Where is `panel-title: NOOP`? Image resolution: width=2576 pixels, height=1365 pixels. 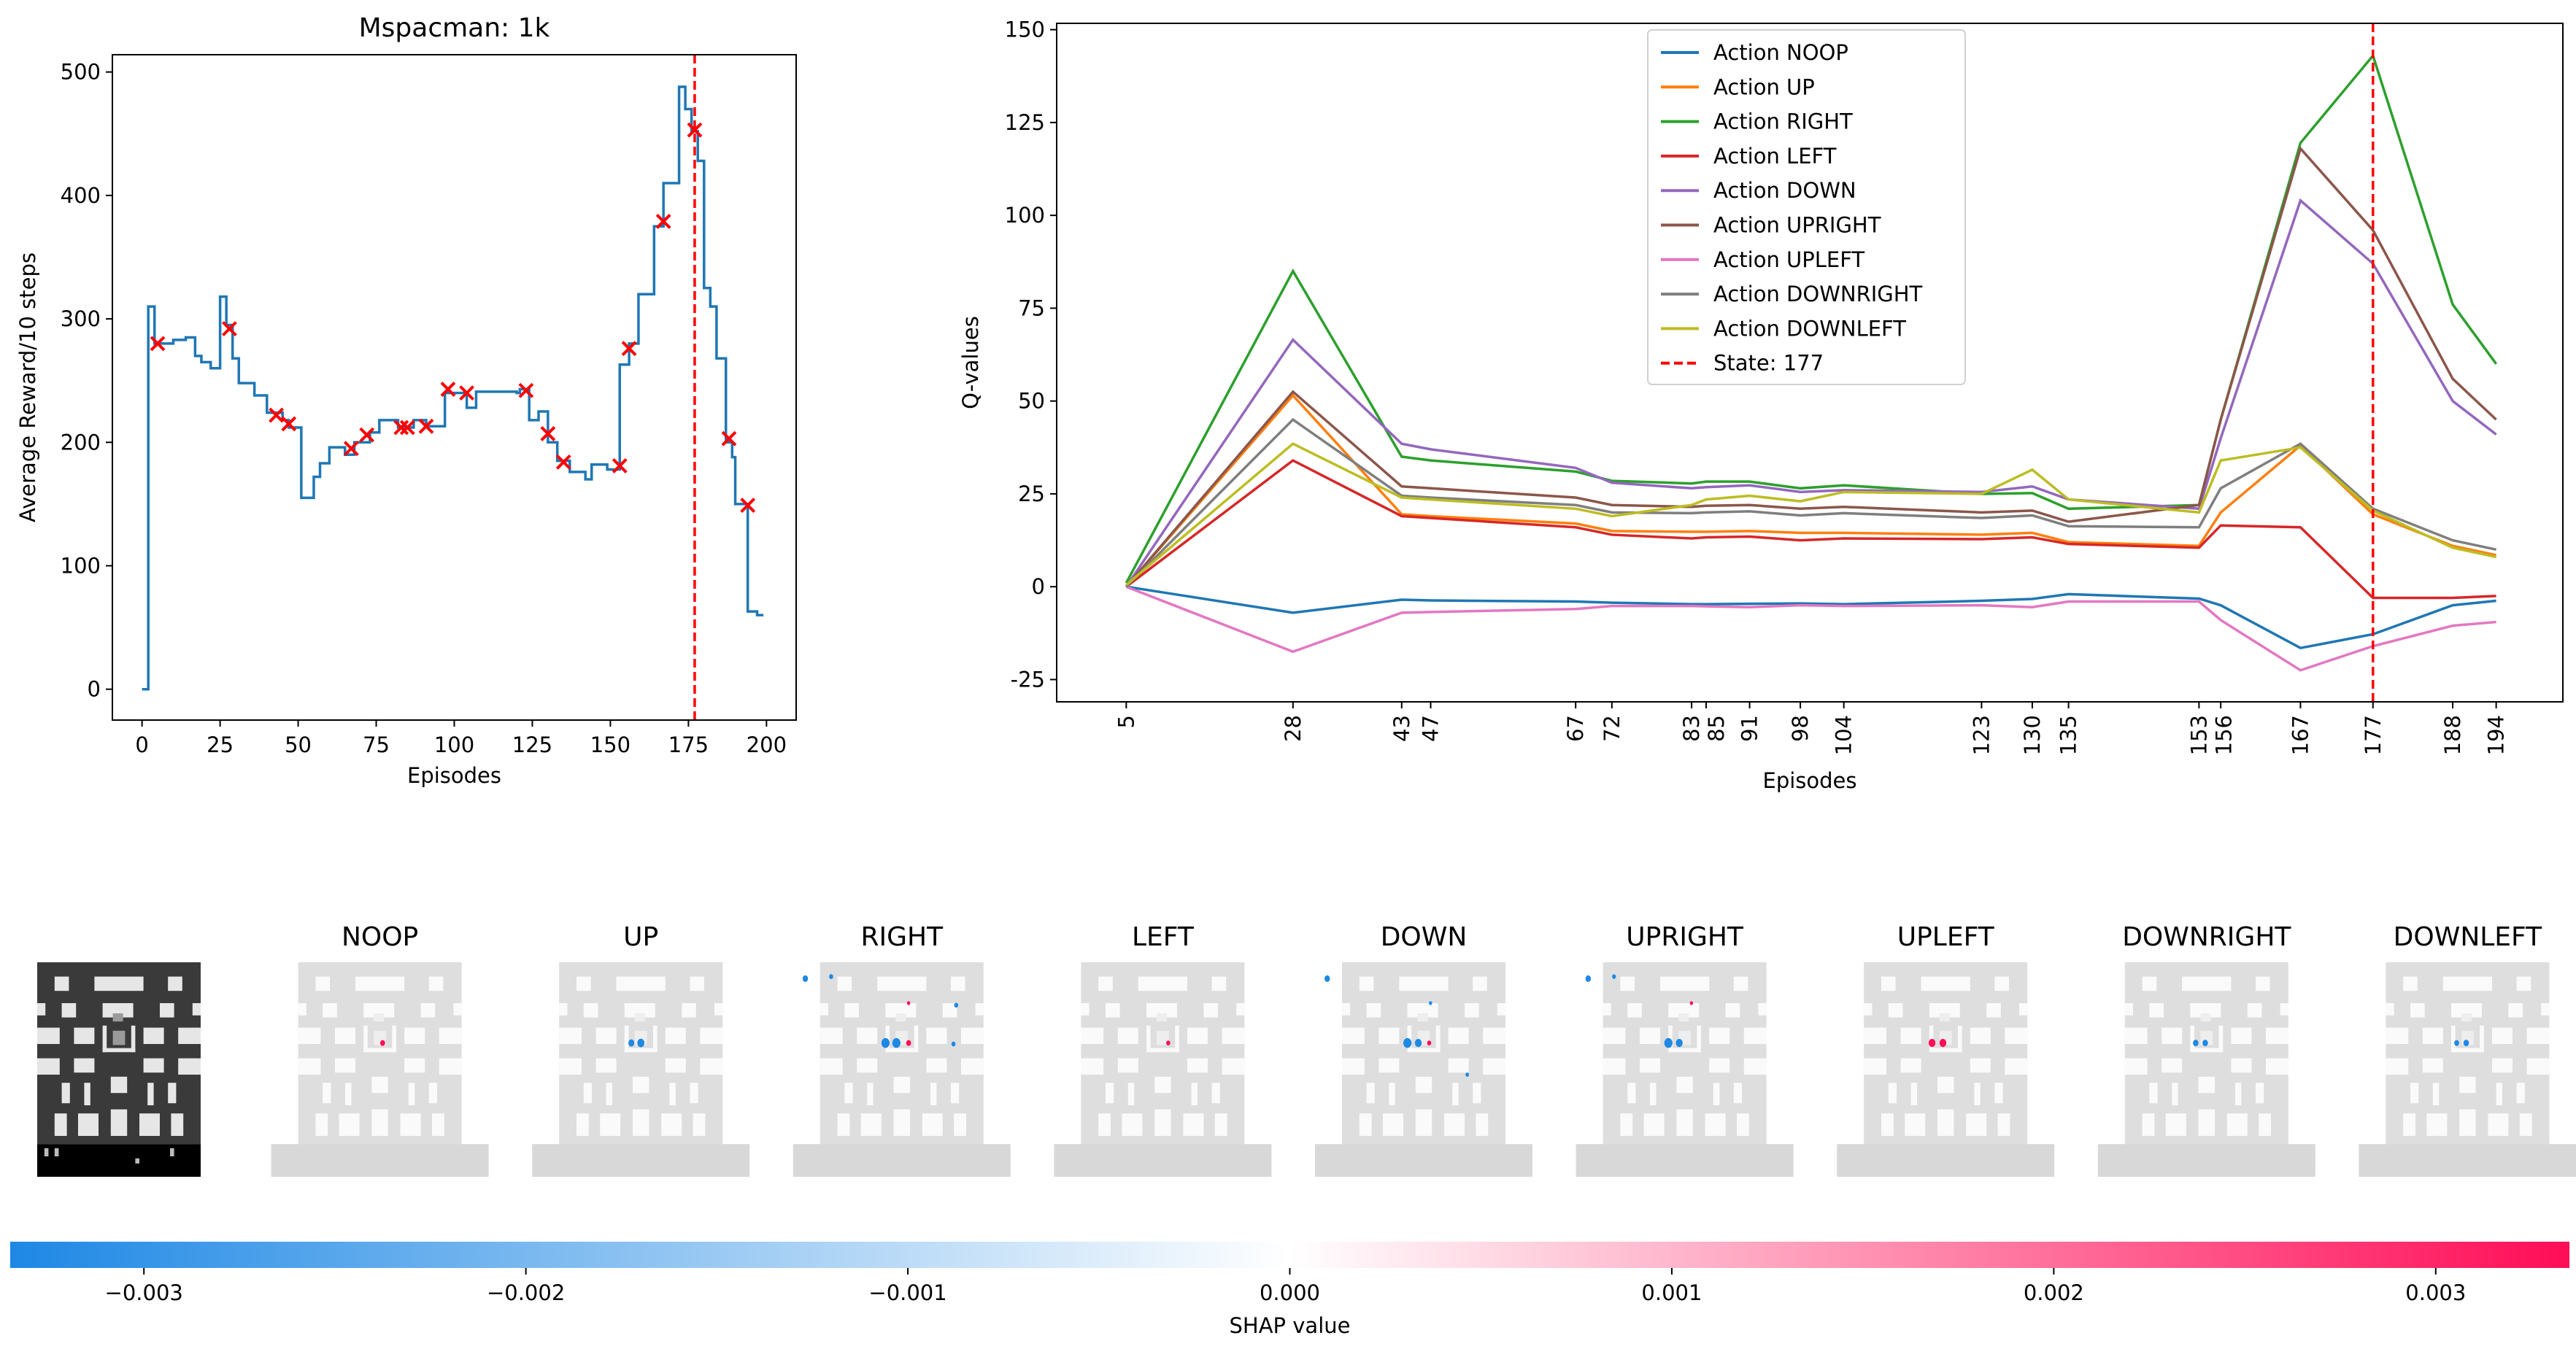 panel-title: NOOP is located at coordinates (380, 937).